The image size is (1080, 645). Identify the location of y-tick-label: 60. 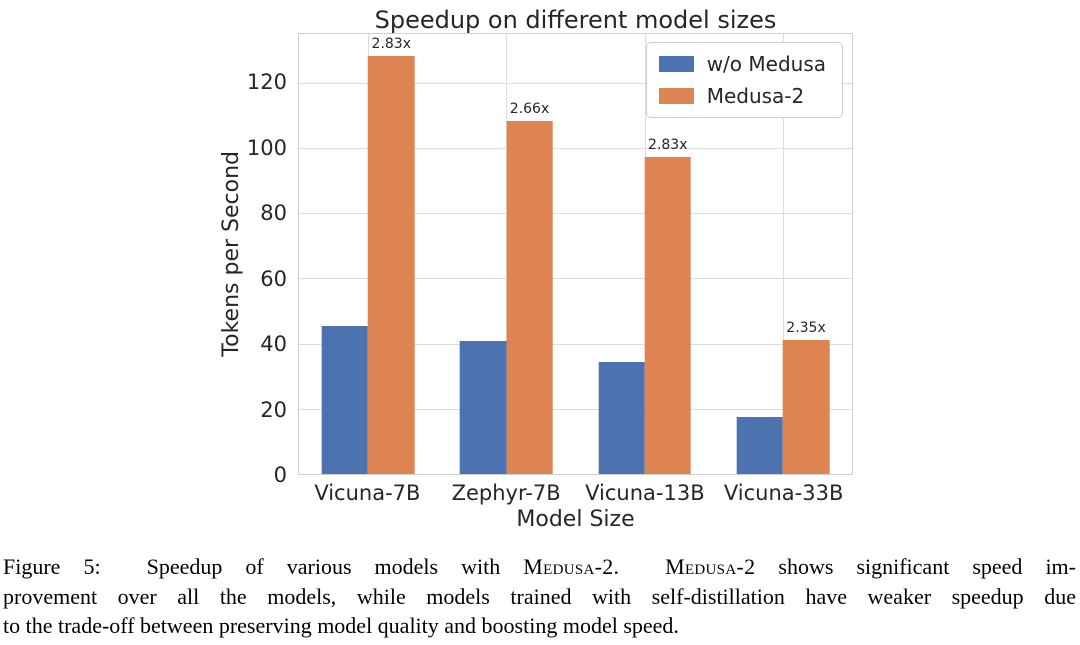
(273, 278).